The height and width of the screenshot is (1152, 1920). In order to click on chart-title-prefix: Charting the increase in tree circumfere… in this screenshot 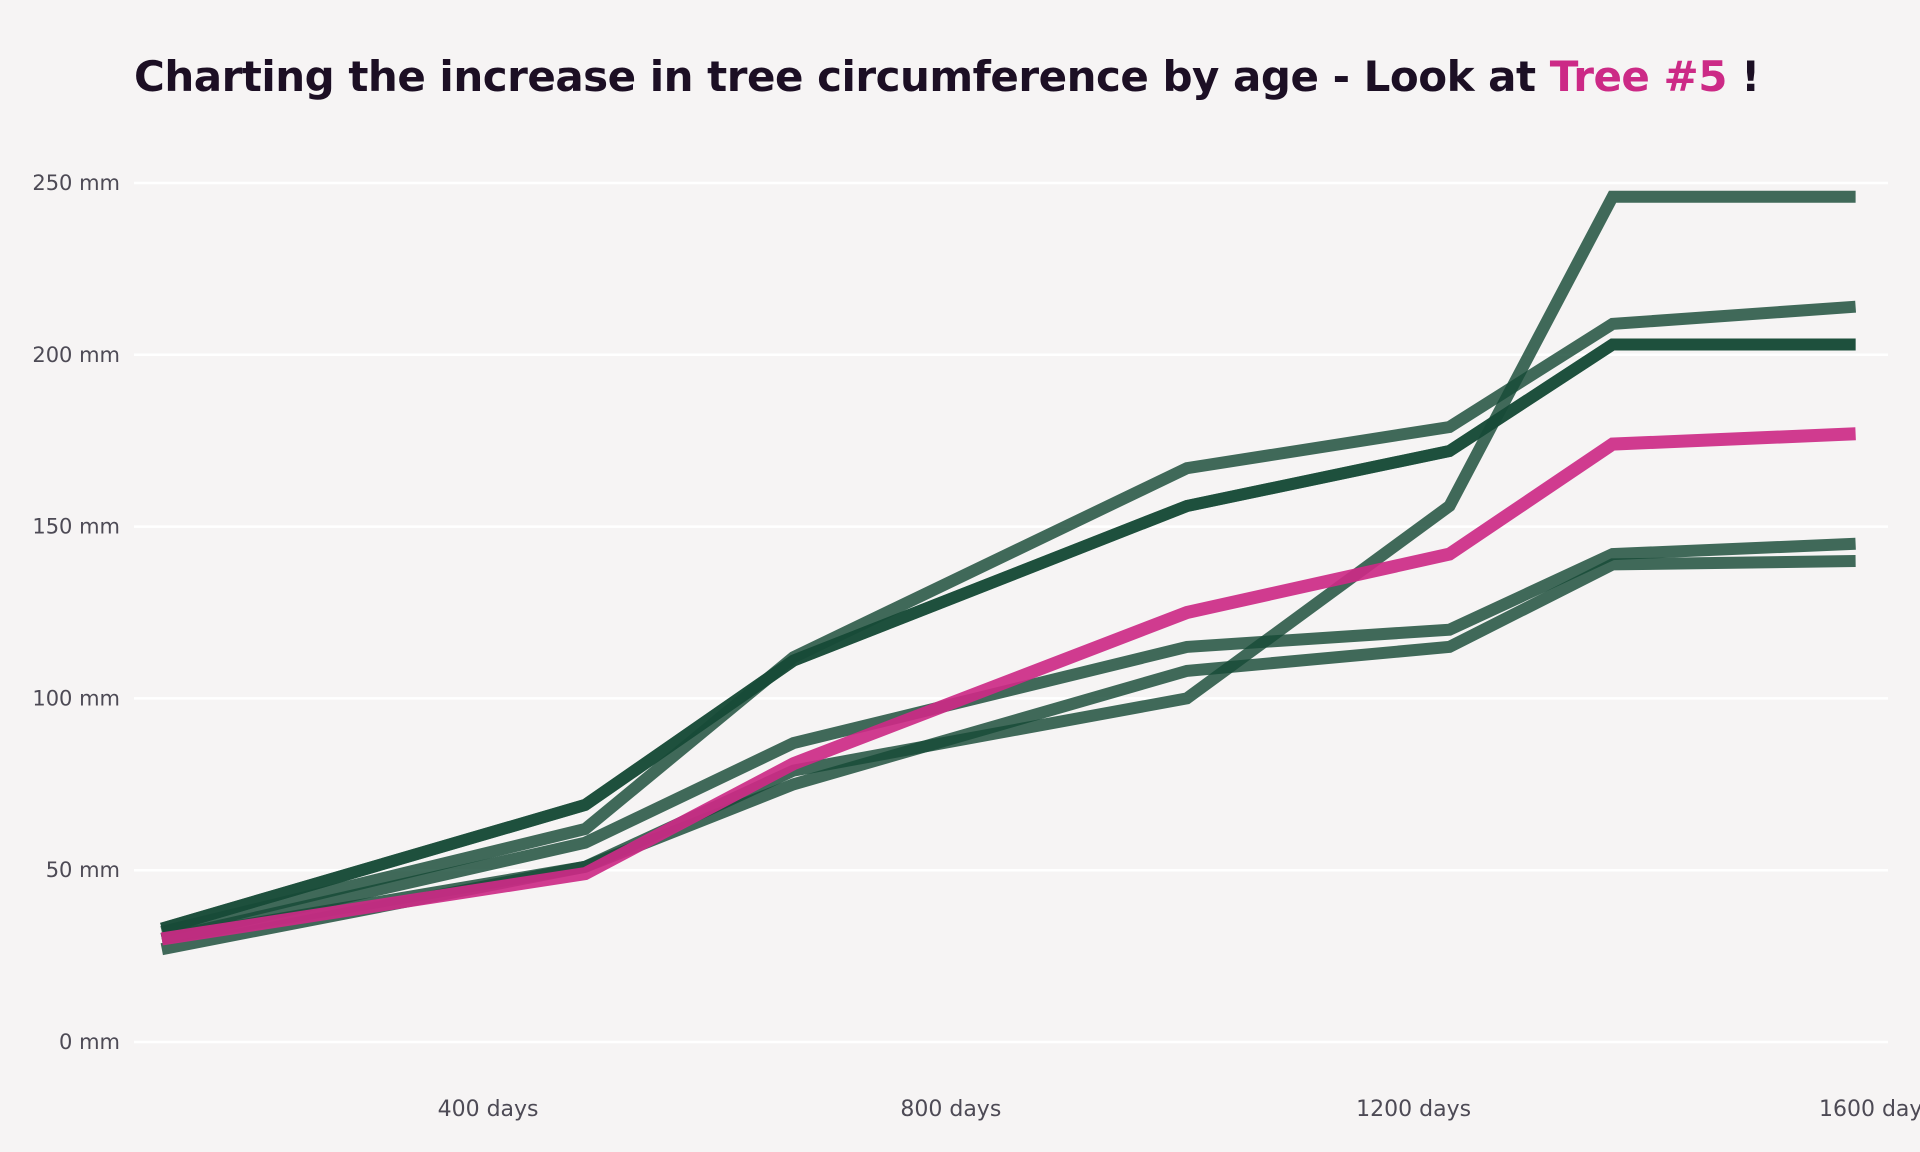, I will do `click(842, 76)`.